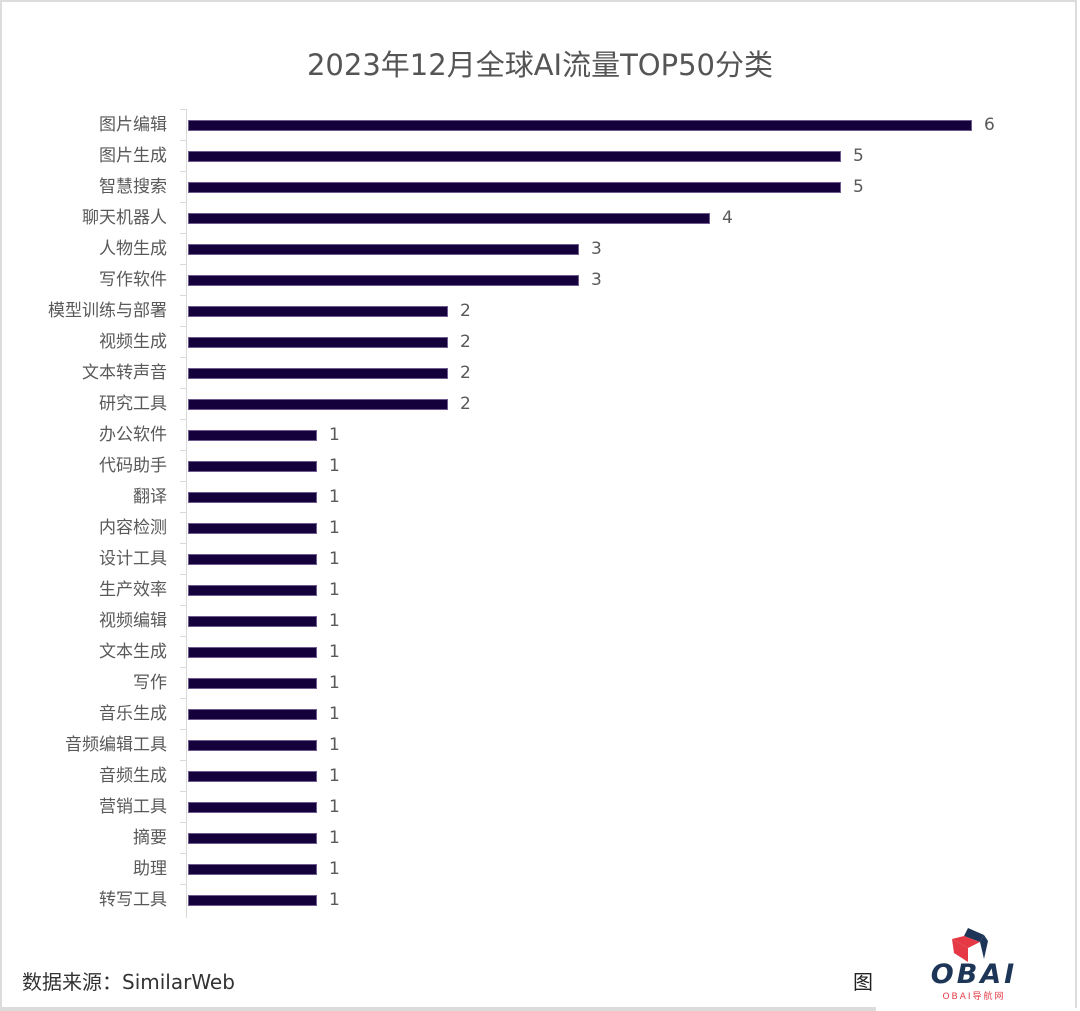  I want to click on bar-row: 音频编辑工具 1, so click(540, 745).